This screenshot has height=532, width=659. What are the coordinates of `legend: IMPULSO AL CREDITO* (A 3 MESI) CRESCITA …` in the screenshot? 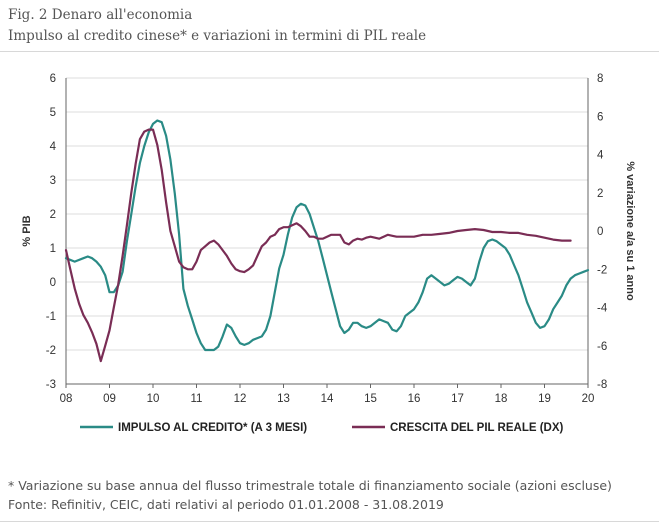 It's located at (322, 428).